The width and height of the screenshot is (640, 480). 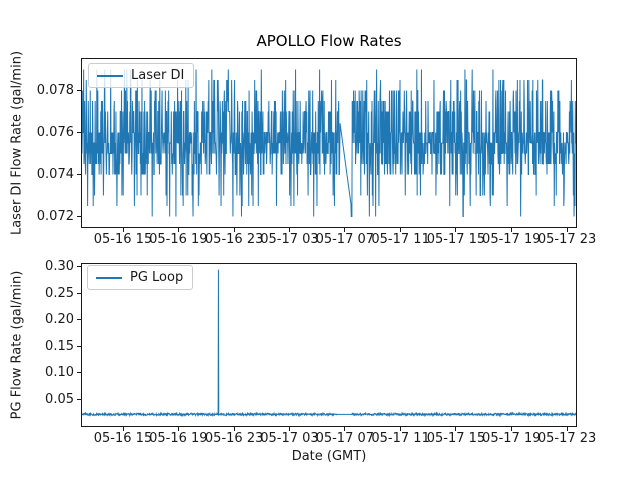 I want to click on legend-label: Laser DI, so click(x=158, y=75).